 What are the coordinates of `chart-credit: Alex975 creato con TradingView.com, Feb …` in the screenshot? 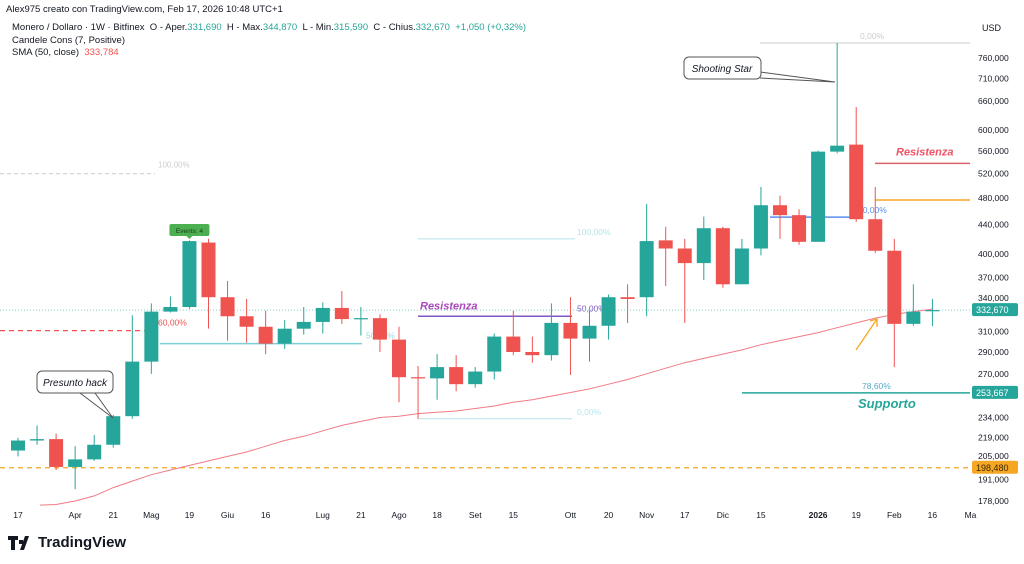 It's located at (144, 9).